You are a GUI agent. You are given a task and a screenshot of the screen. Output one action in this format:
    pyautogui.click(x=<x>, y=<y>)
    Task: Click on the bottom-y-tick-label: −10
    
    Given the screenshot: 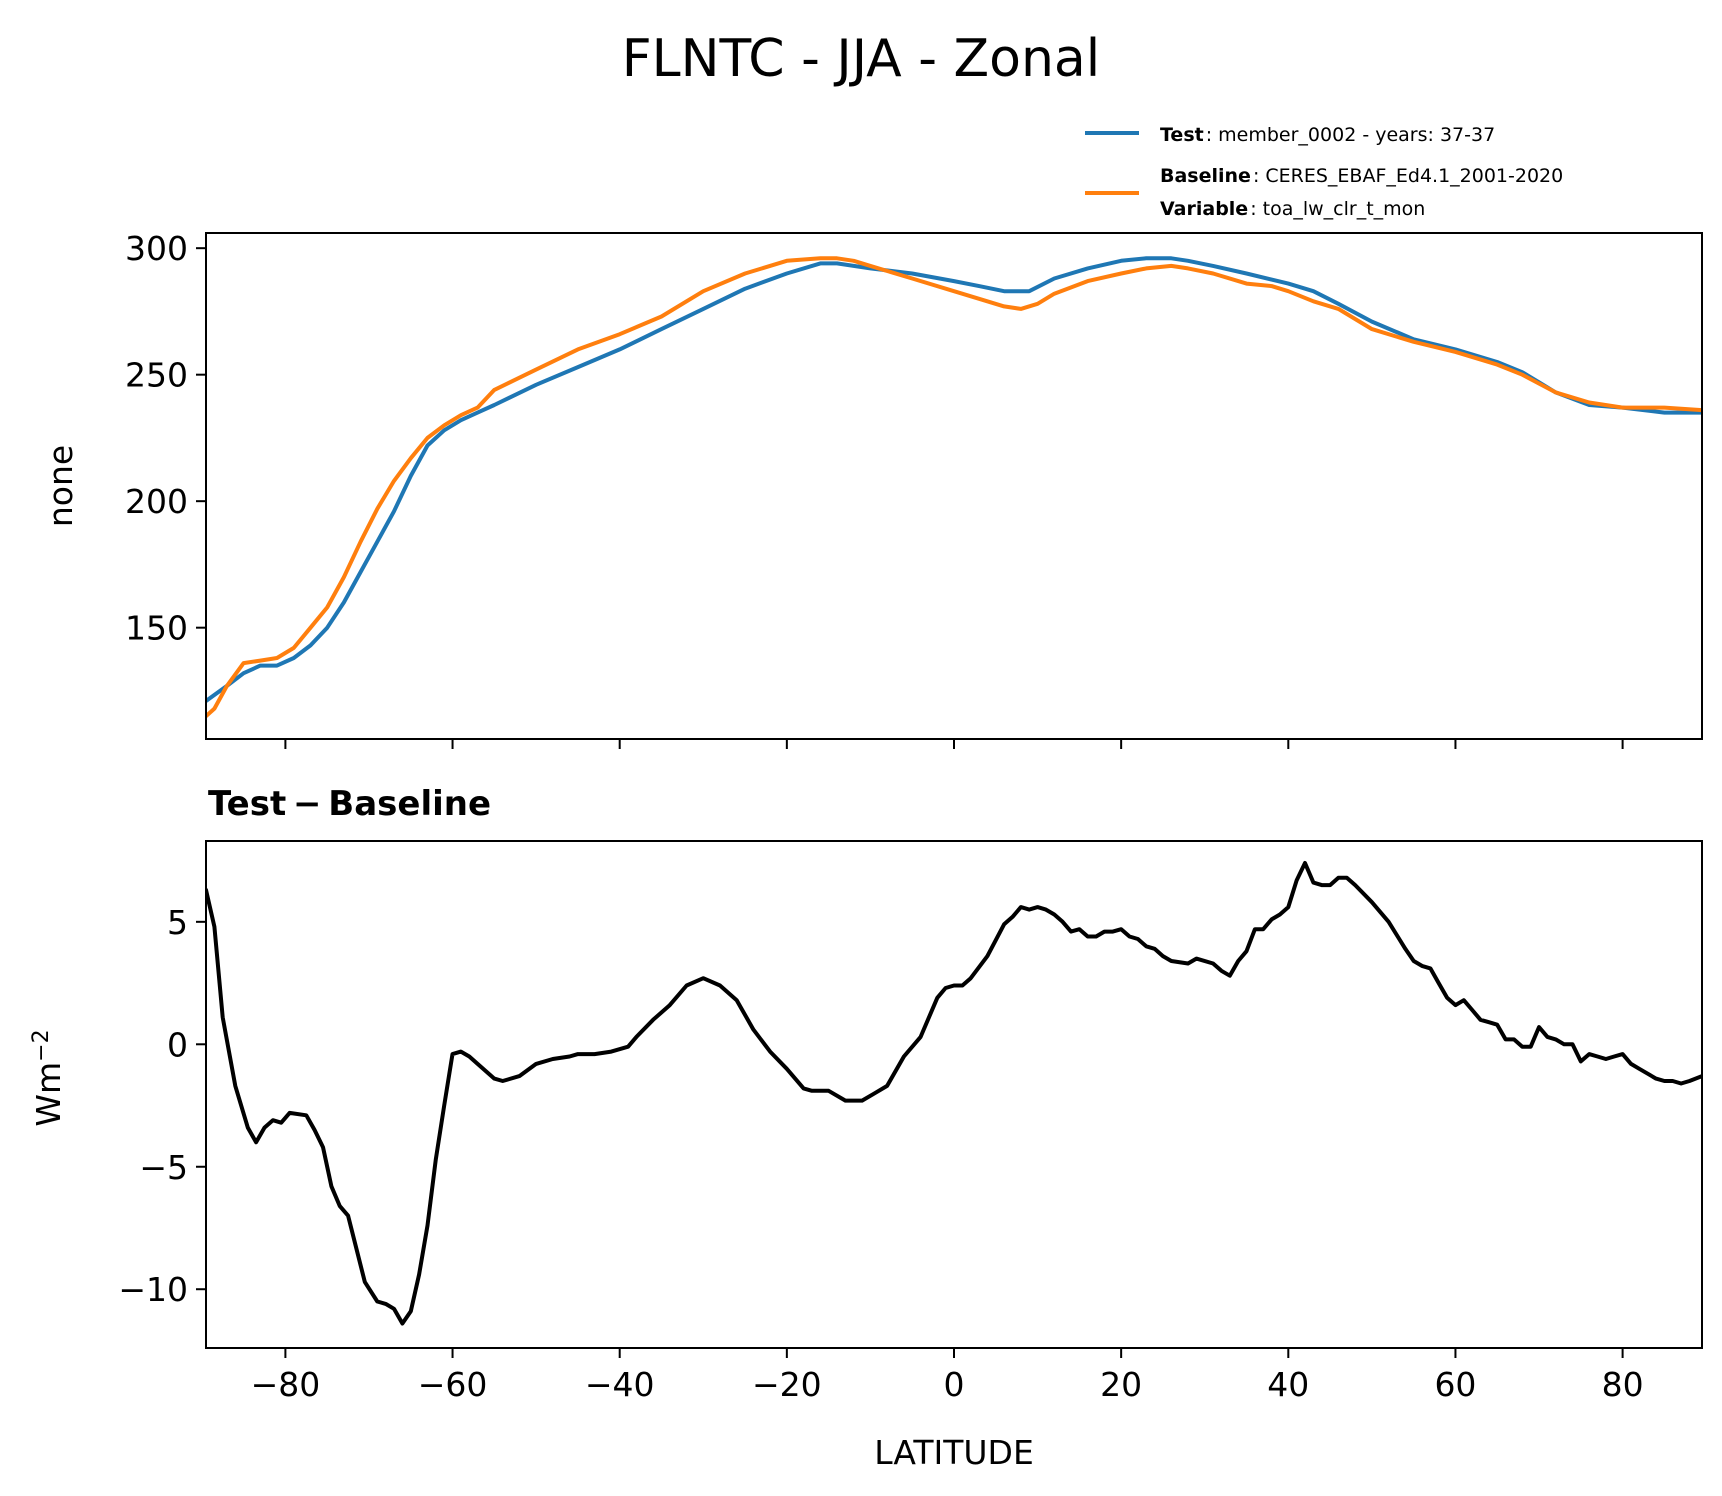 What is the action you would take?
    pyautogui.click(x=153, y=1289)
    